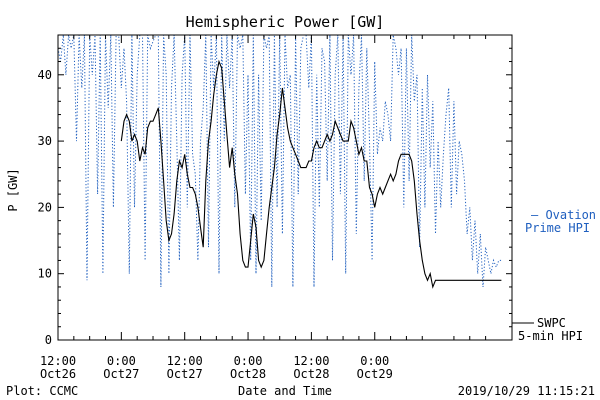 This screenshot has height=400, width=600. What do you see at coordinates (58, 374) in the screenshot?
I see `x-tick-date: Oct26` at bounding box center [58, 374].